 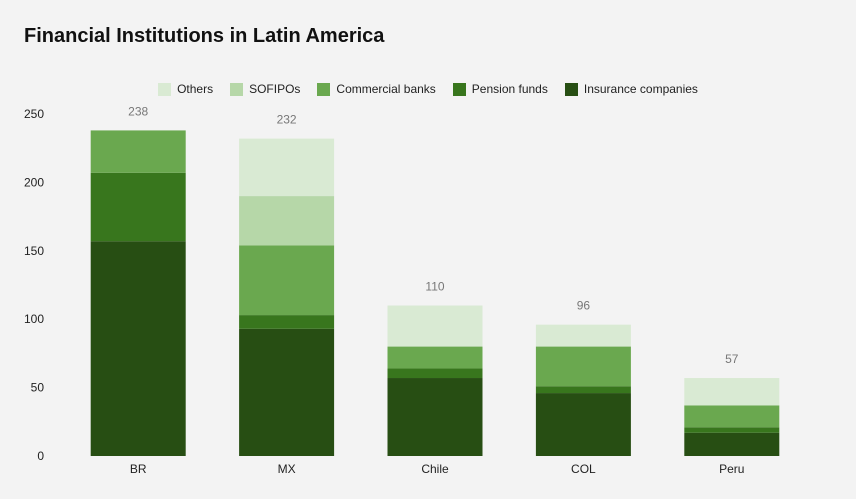 I want to click on bar-segment-commercial-banks-chile, so click(x=435, y=357).